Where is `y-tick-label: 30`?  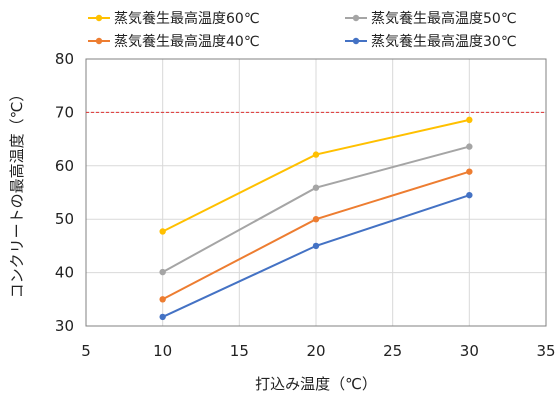 y-tick-label: 30 is located at coordinates (64, 326).